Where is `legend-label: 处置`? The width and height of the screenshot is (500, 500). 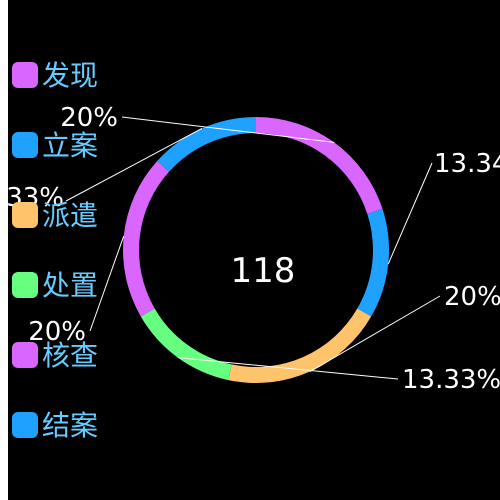 legend-label: 处置 is located at coordinates (70, 285).